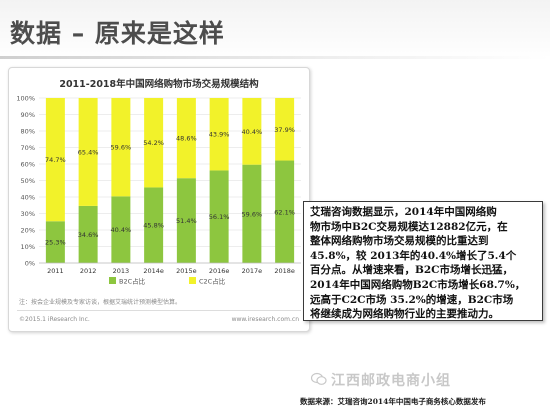  What do you see at coordinates (88, 271) in the screenshot?
I see `x-tick-label: 2012` at bounding box center [88, 271].